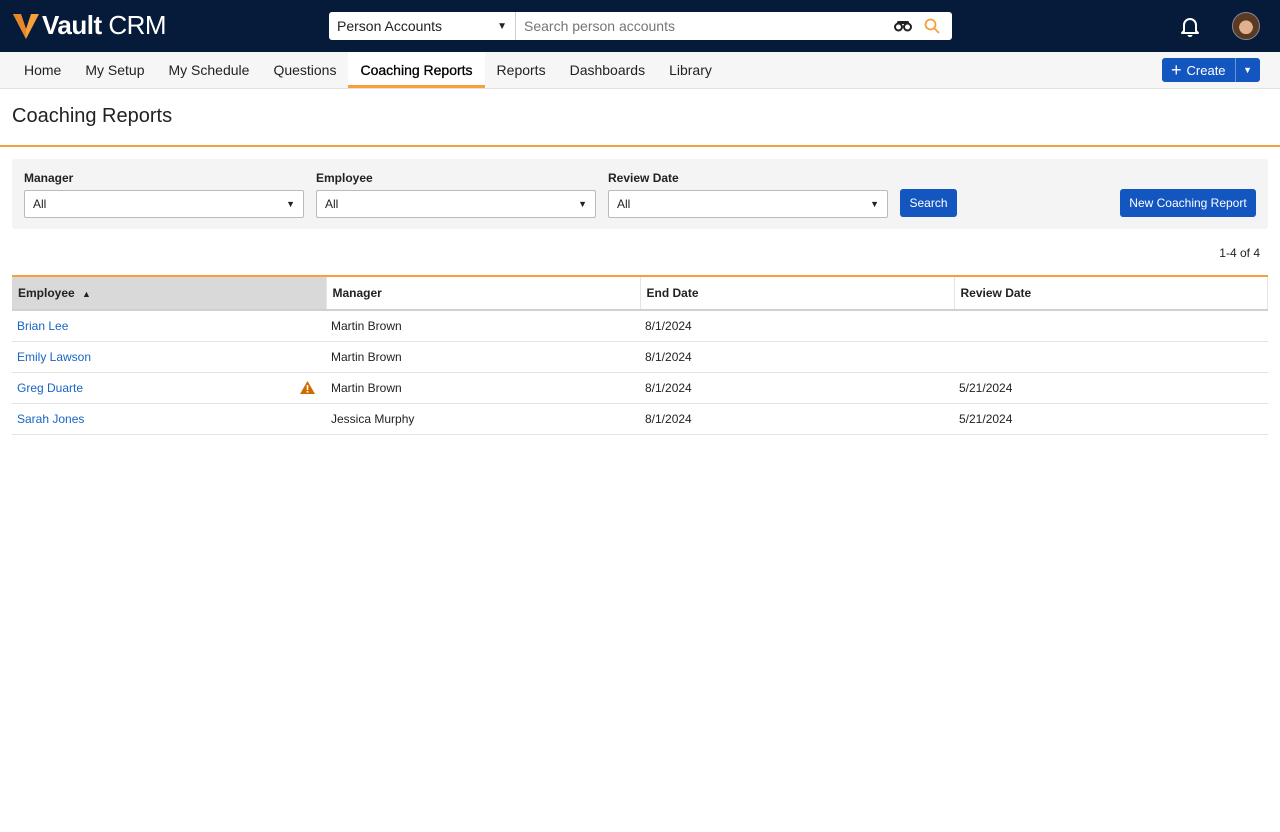 Image resolution: width=1280 pixels, height=832 pixels. Describe the element at coordinates (51, 418) in the screenshot. I see `employee-link: Sarah Jones` at that location.